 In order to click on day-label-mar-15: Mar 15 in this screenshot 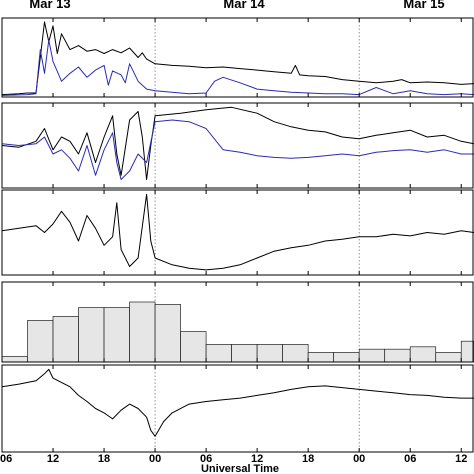, I will do `click(423, 5)`.